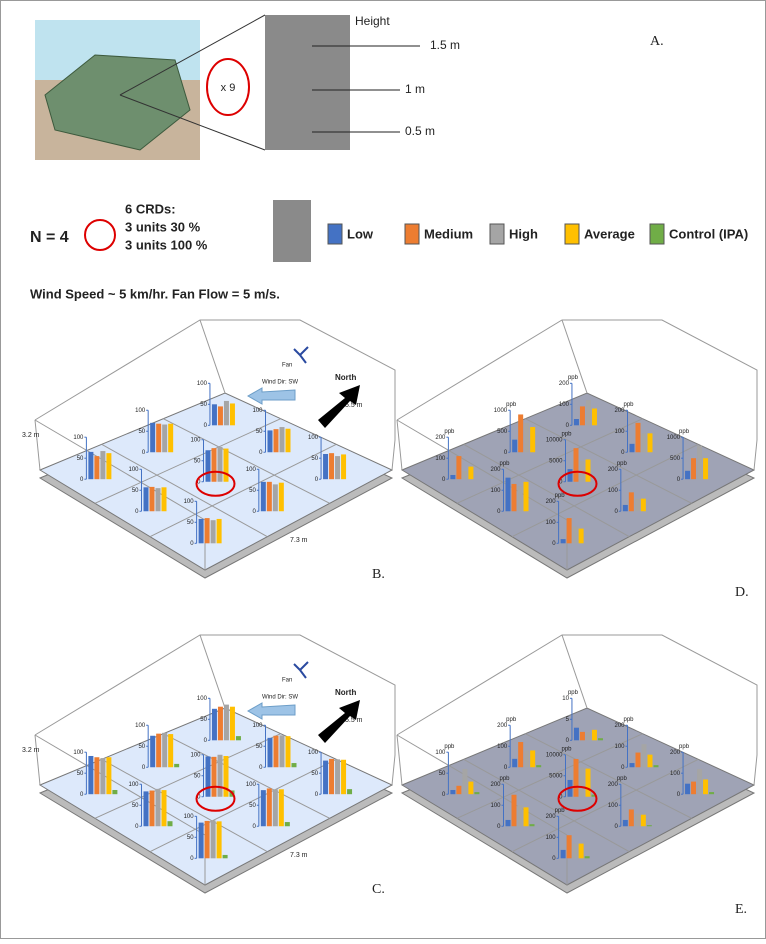 The height and width of the screenshot is (944, 766). I want to click on panel-label: B., so click(378, 574).